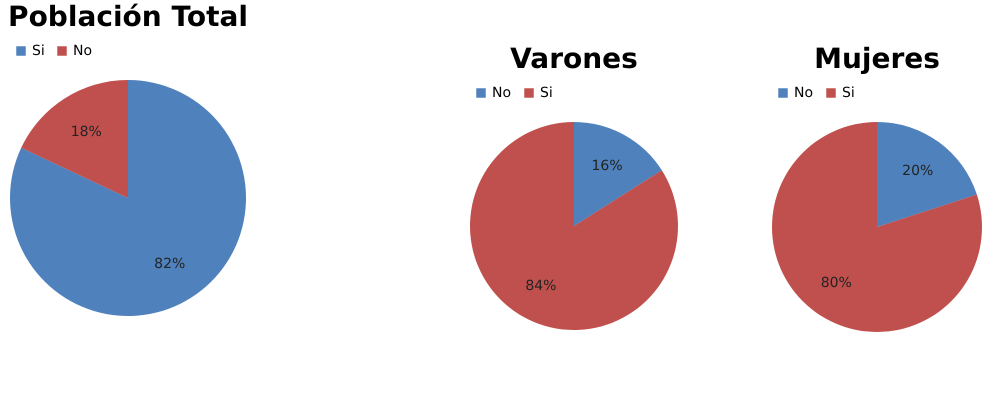 This screenshot has height=400, width=992. What do you see at coordinates (170, 264) in the screenshot?
I see `data-label: 82%` at bounding box center [170, 264].